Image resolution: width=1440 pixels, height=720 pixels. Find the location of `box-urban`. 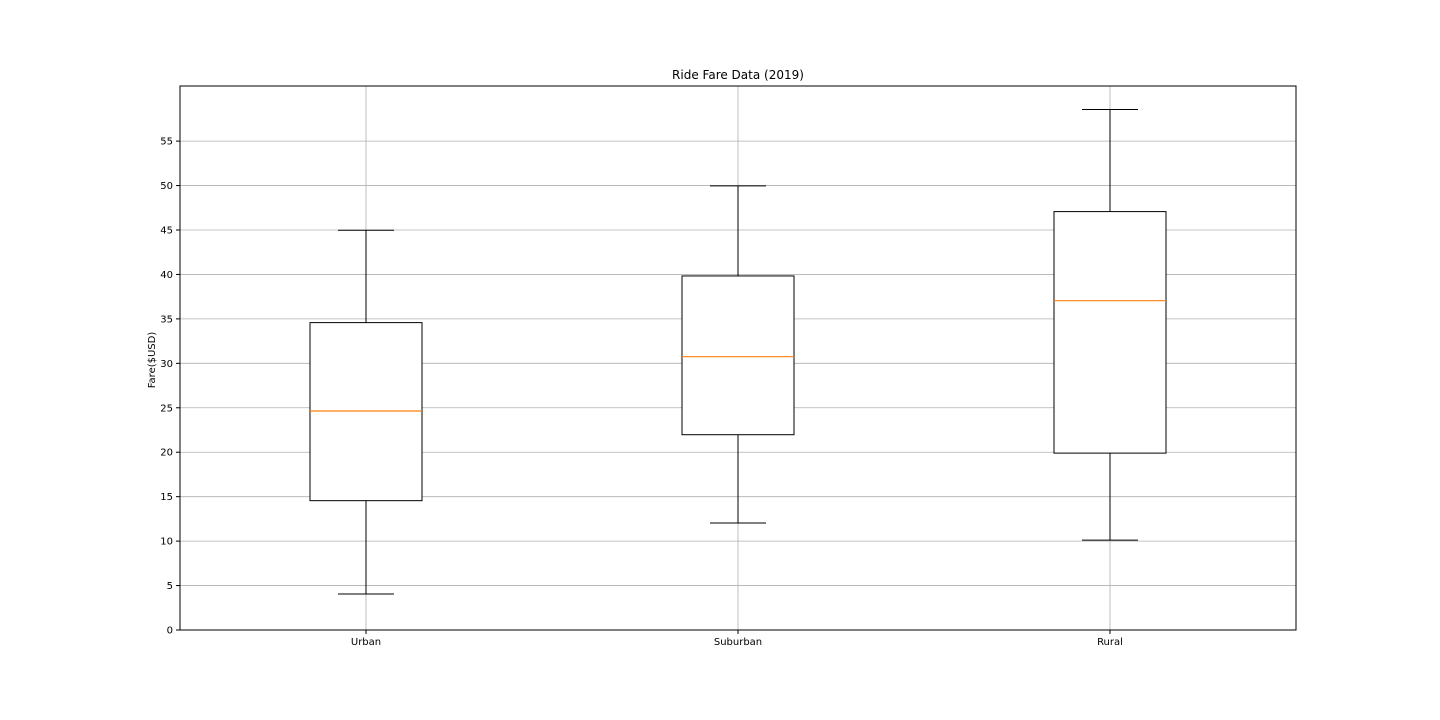

box-urban is located at coordinates (366, 412).